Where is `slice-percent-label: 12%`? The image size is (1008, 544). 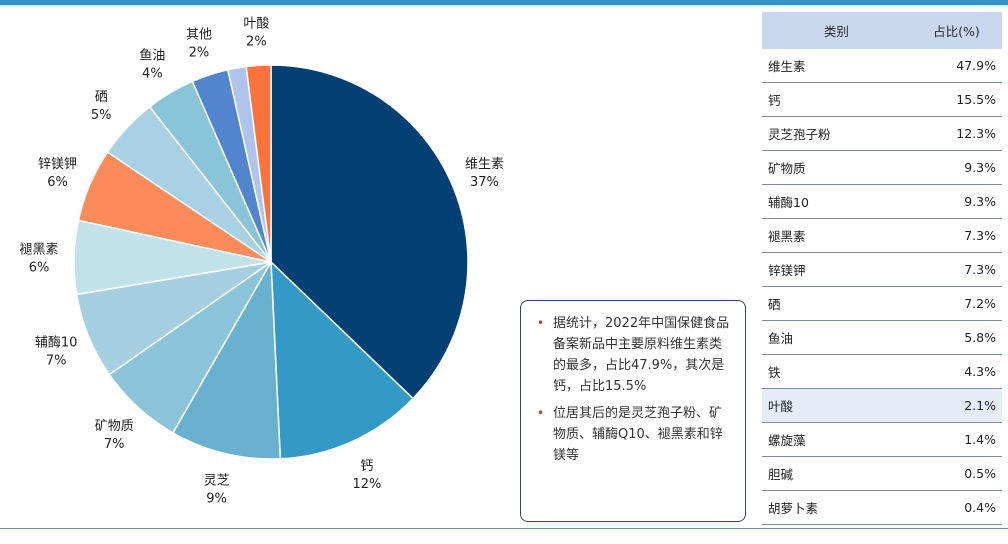 slice-percent-label: 12% is located at coordinates (366, 484).